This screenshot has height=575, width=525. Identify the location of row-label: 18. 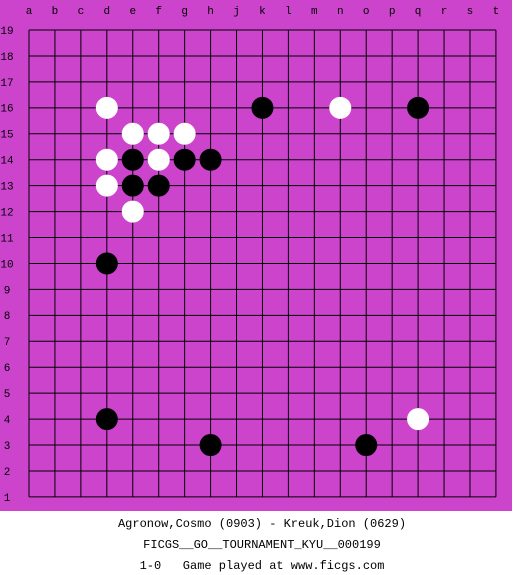
(6, 58).